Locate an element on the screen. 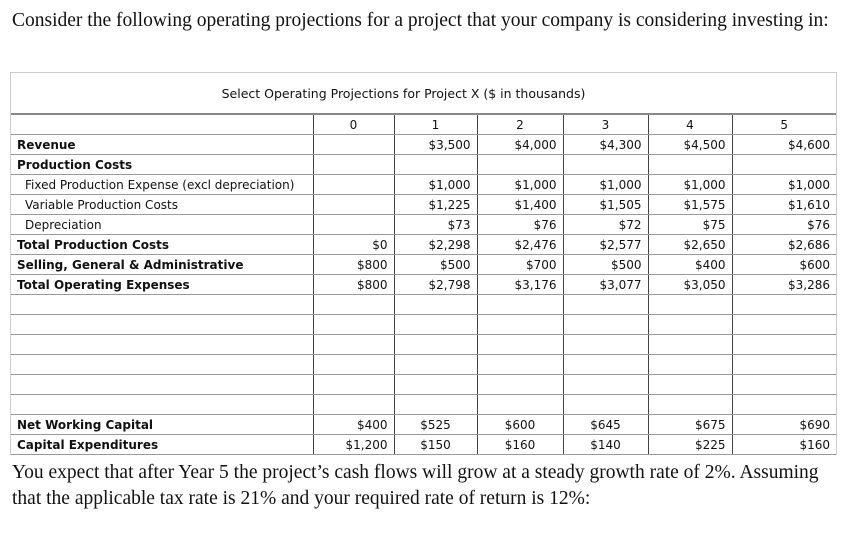 The width and height of the screenshot is (854, 549). row-label: Depreciation is located at coordinates (162, 224).